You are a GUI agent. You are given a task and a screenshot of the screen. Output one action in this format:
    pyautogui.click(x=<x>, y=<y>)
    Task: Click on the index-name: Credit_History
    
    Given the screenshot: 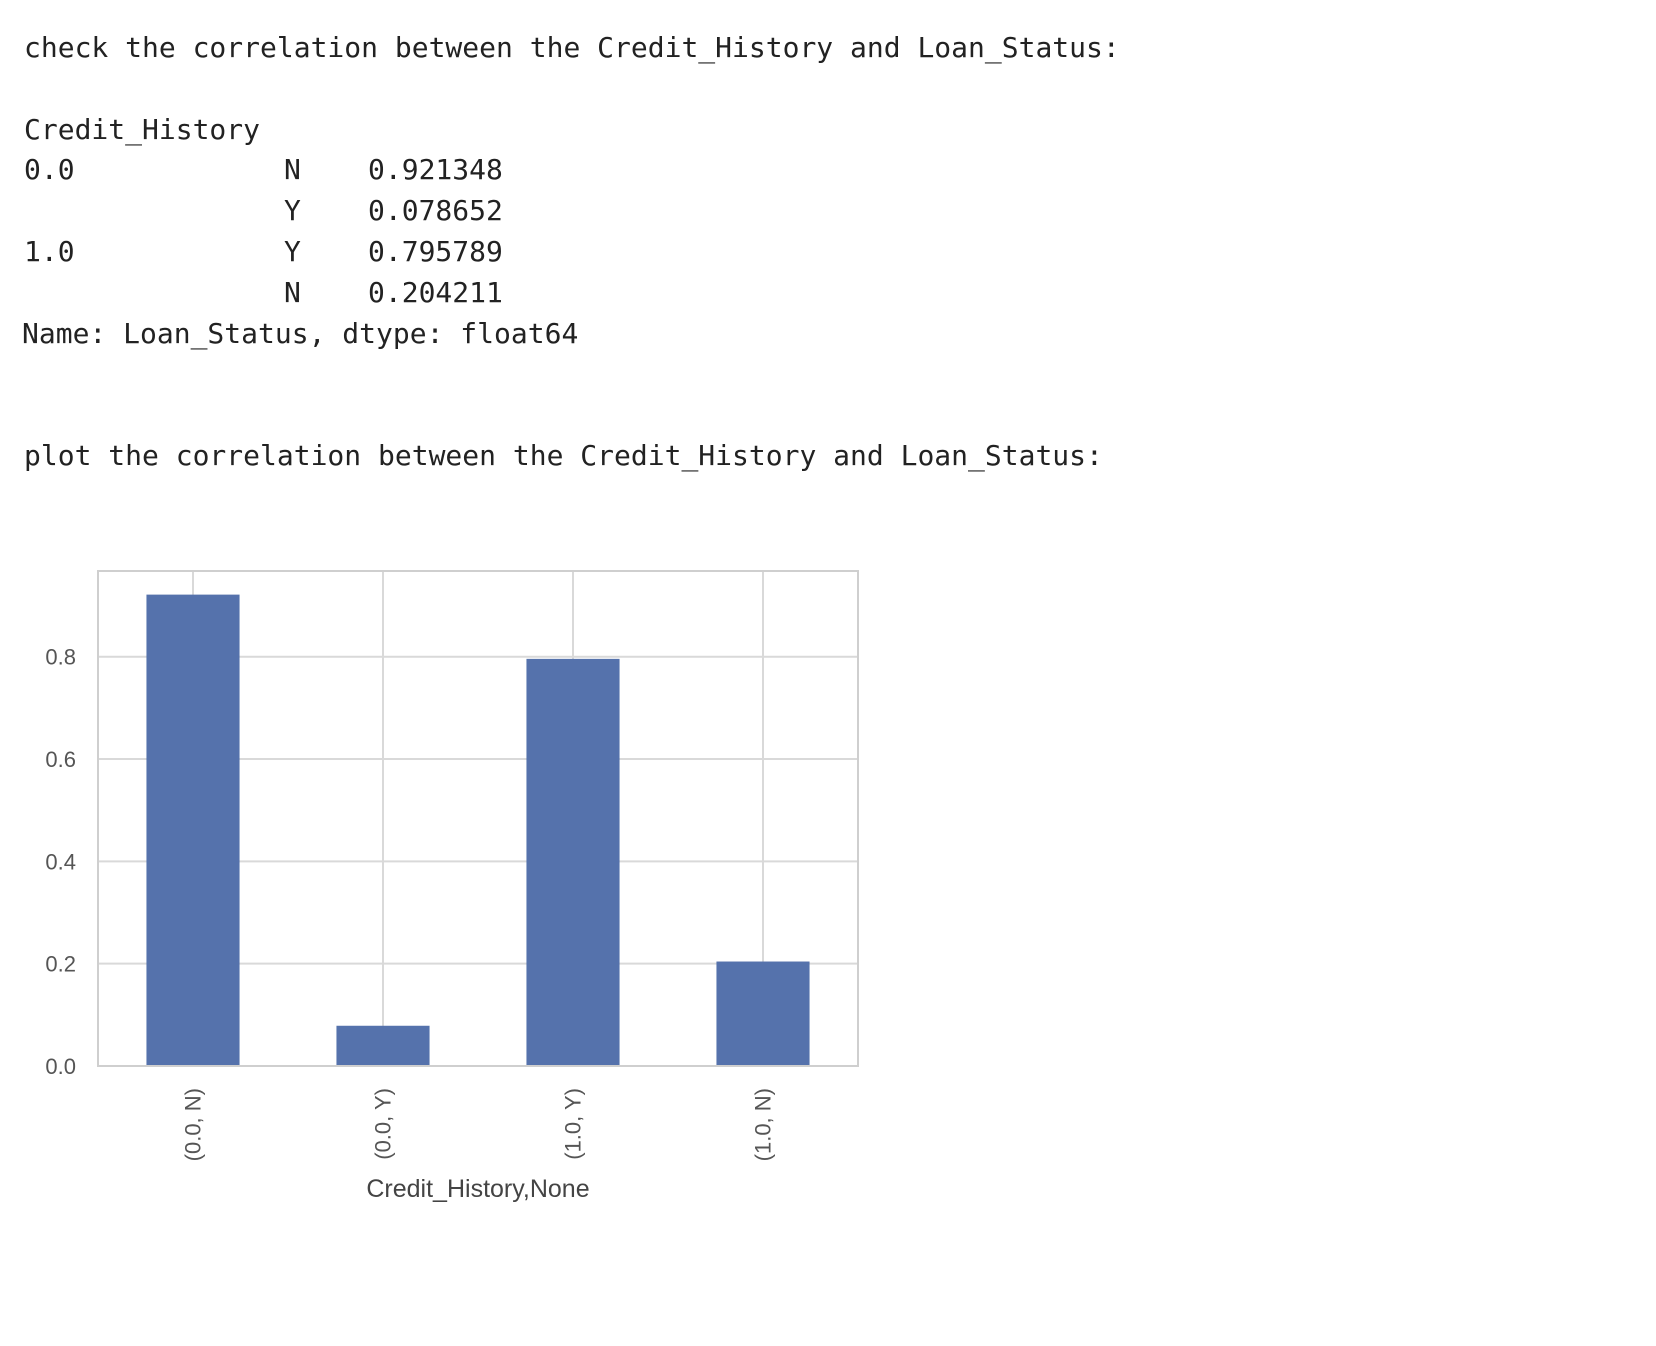 What is the action you would take?
    pyautogui.click(x=142, y=129)
    